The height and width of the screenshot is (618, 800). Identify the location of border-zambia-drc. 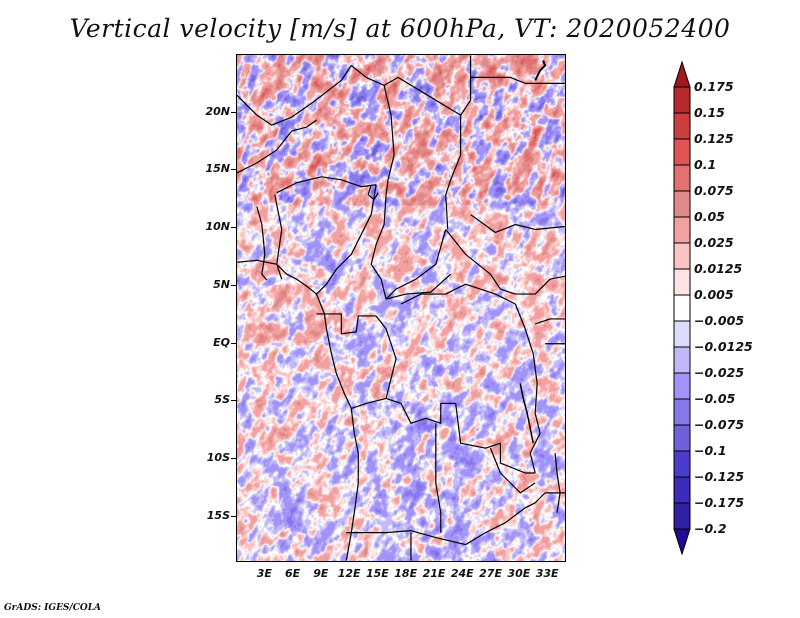
(512, 470).